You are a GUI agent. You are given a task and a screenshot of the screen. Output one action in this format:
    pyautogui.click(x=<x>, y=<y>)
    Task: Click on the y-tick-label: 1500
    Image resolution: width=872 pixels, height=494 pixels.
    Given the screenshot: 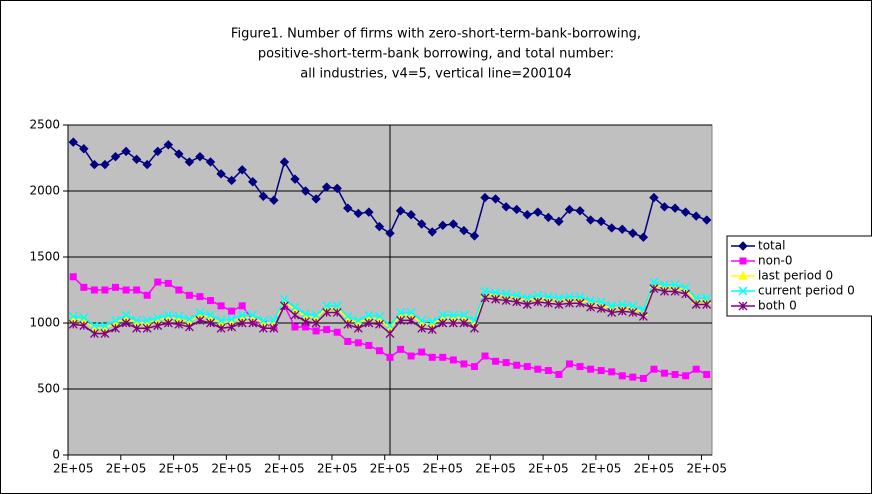 What is the action you would take?
    pyautogui.click(x=44, y=257)
    